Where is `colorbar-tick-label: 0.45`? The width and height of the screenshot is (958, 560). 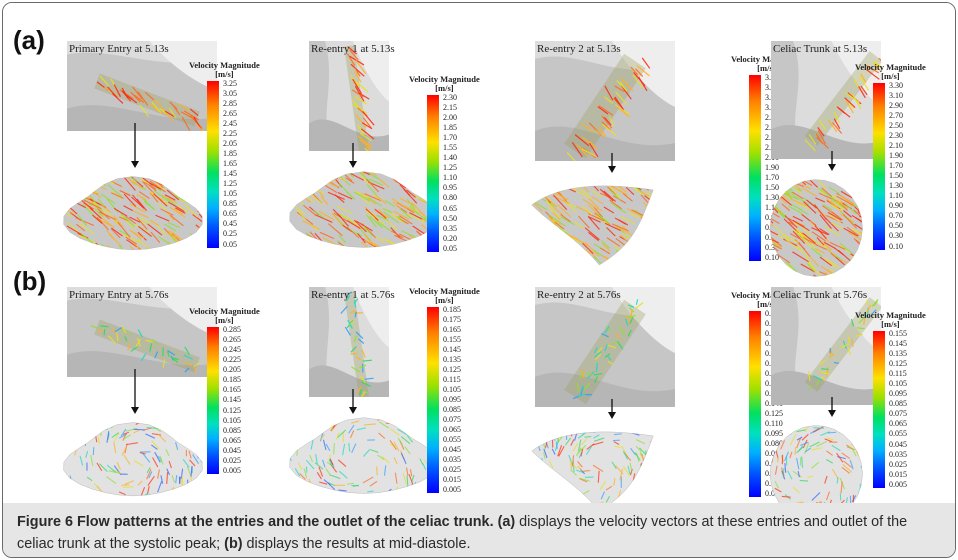
colorbar-tick-label: 0.45 is located at coordinates (230, 224).